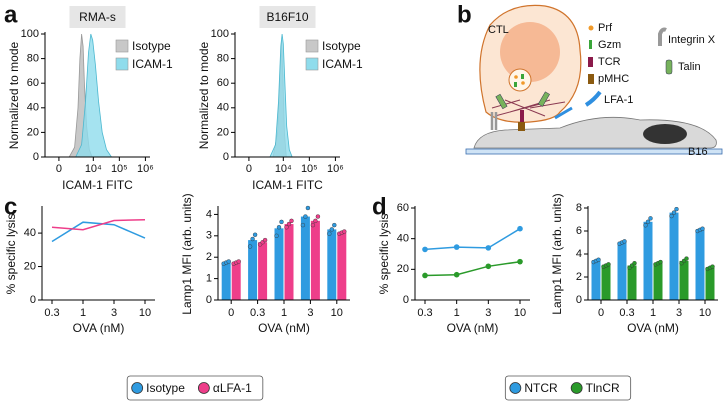  What do you see at coordinates (594, 151) in the screenshot?
I see `substrate` at bounding box center [594, 151].